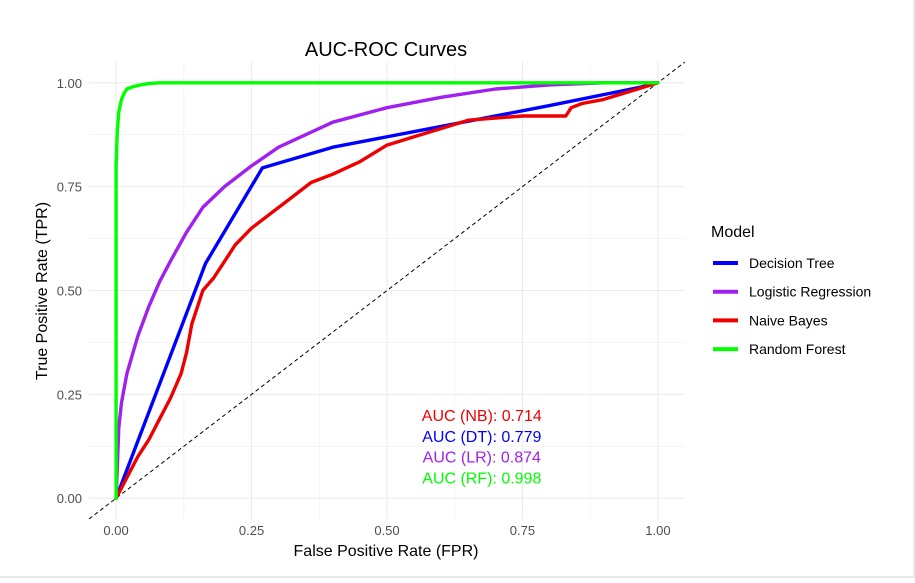 This screenshot has width=915, height=583. I want to click on x-axis-title: False Positive Rate (FPR), so click(386, 551).